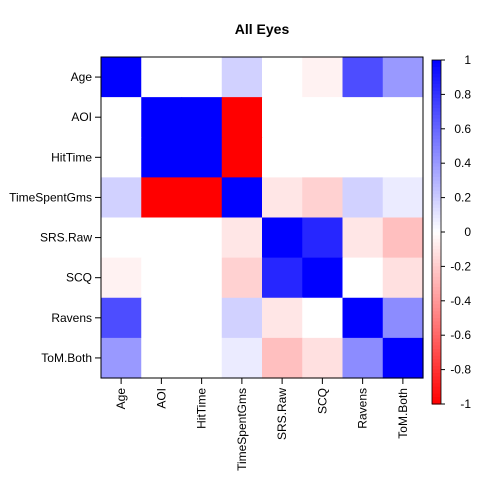 This screenshot has height=480, width=480. What do you see at coordinates (462, 198) in the screenshot?
I see `colorbar-tick-label: 0.2` at bounding box center [462, 198].